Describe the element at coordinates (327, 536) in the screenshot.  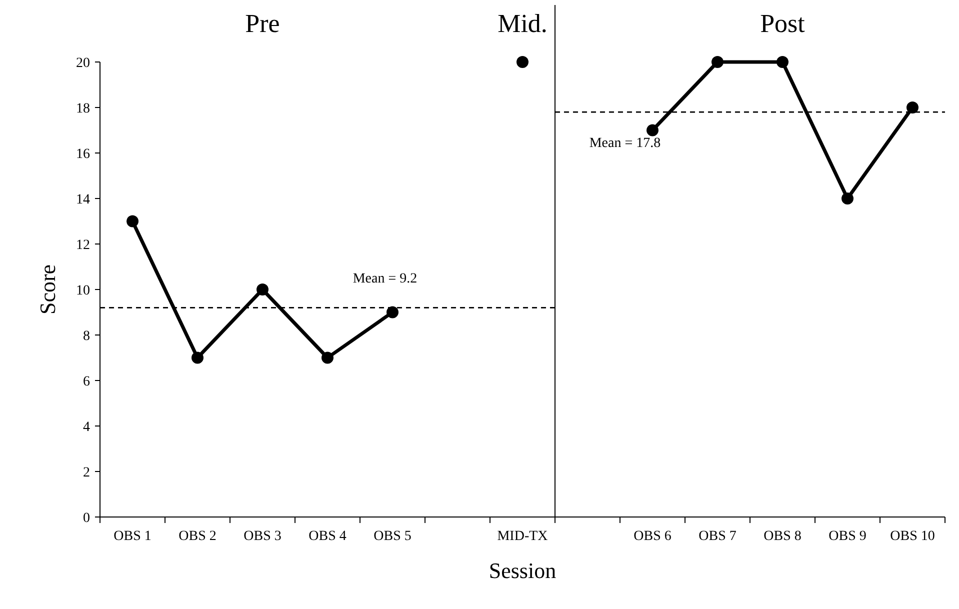
I see `x-tick-label: OBS 4` at that location.